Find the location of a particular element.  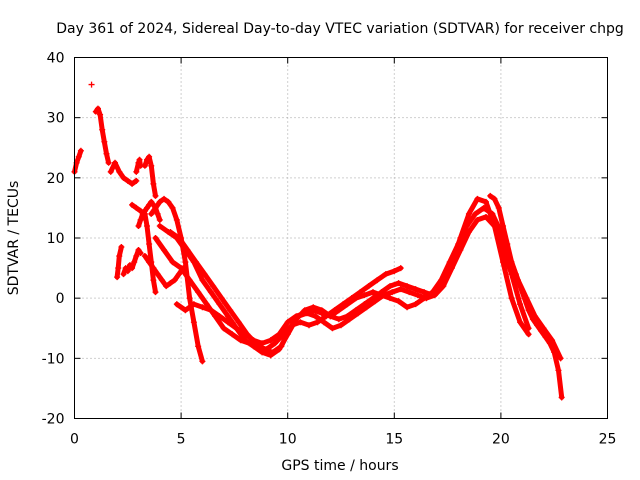

x-tick-label: 10 is located at coordinates (288, 440).